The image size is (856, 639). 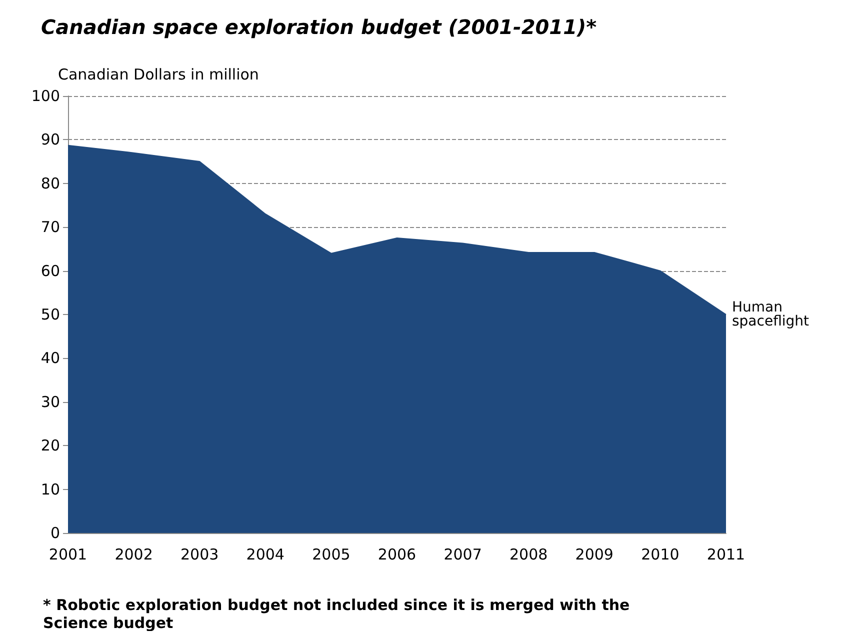 What do you see at coordinates (339, 614) in the screenshot?
I see `text: * Robotic exploration budget not included since it is merged with the Science budget` at bounding box center [339, 614].